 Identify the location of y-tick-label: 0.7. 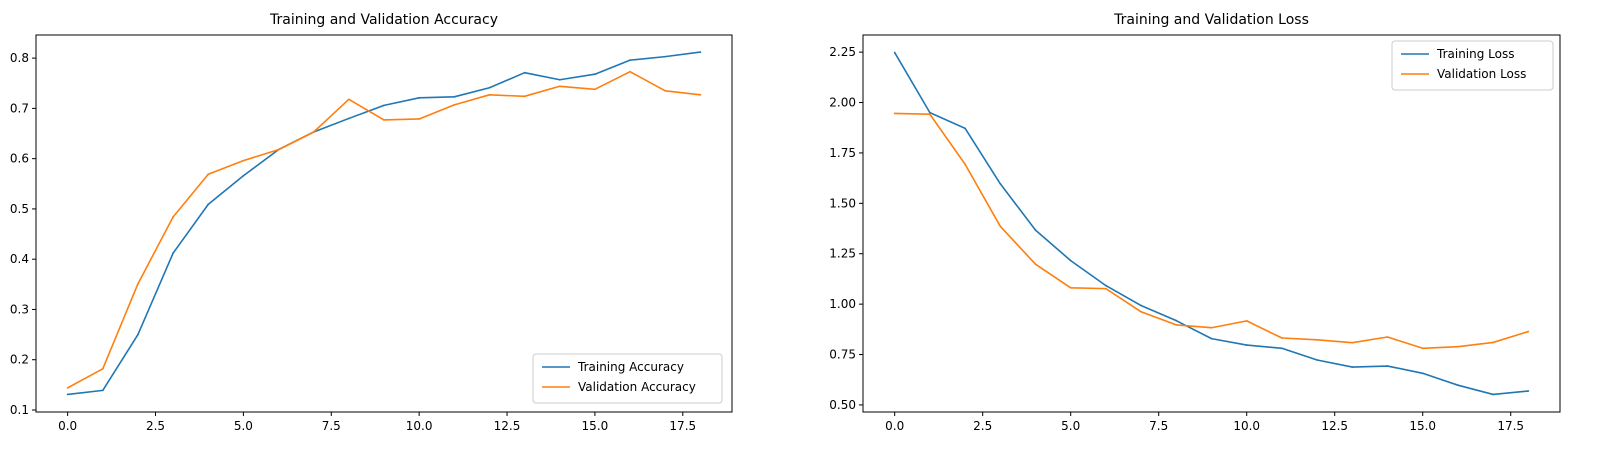
(19, 108).